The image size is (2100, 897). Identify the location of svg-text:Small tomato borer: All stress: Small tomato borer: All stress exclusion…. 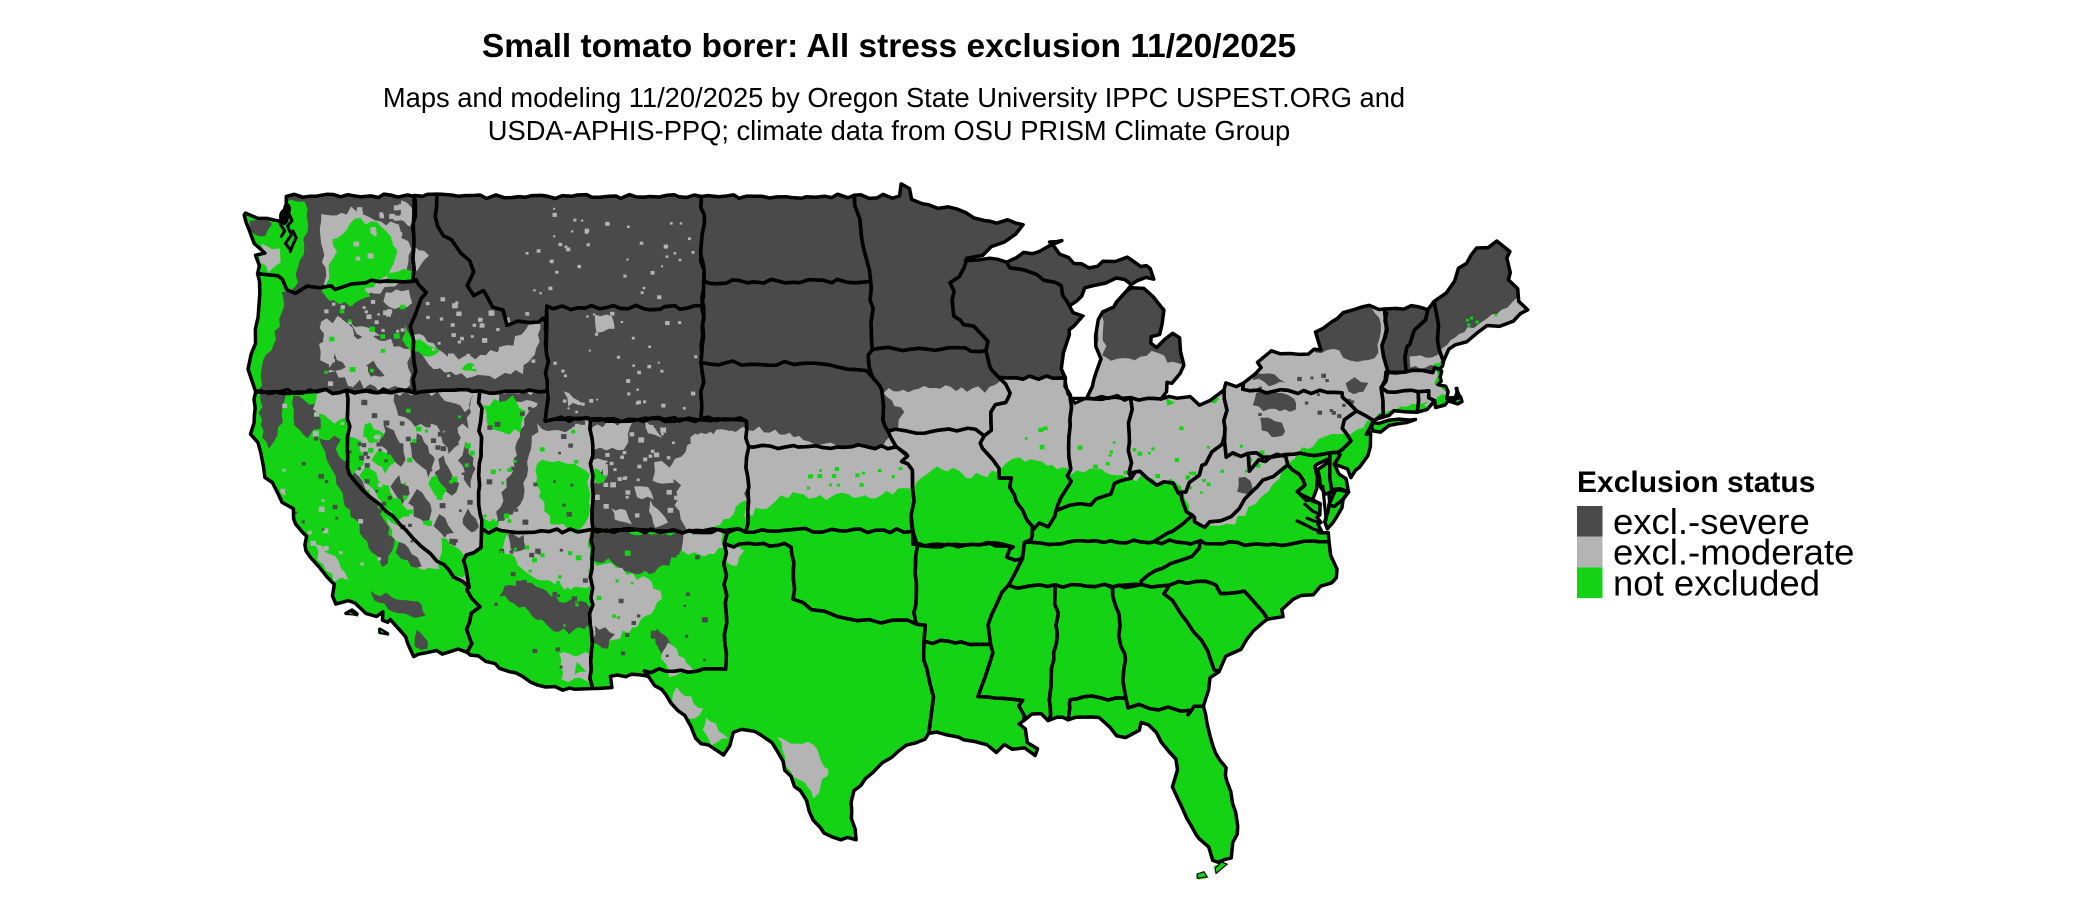
(889, 46).